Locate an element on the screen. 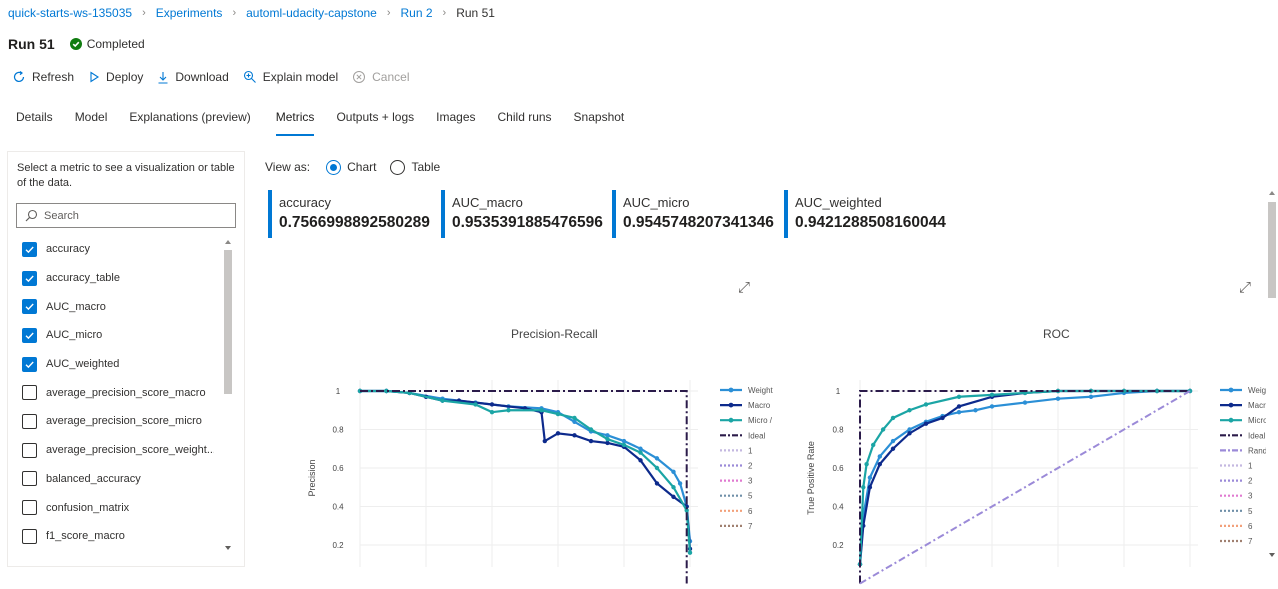  page-scrollbar is located at coordinates (1272, 376).